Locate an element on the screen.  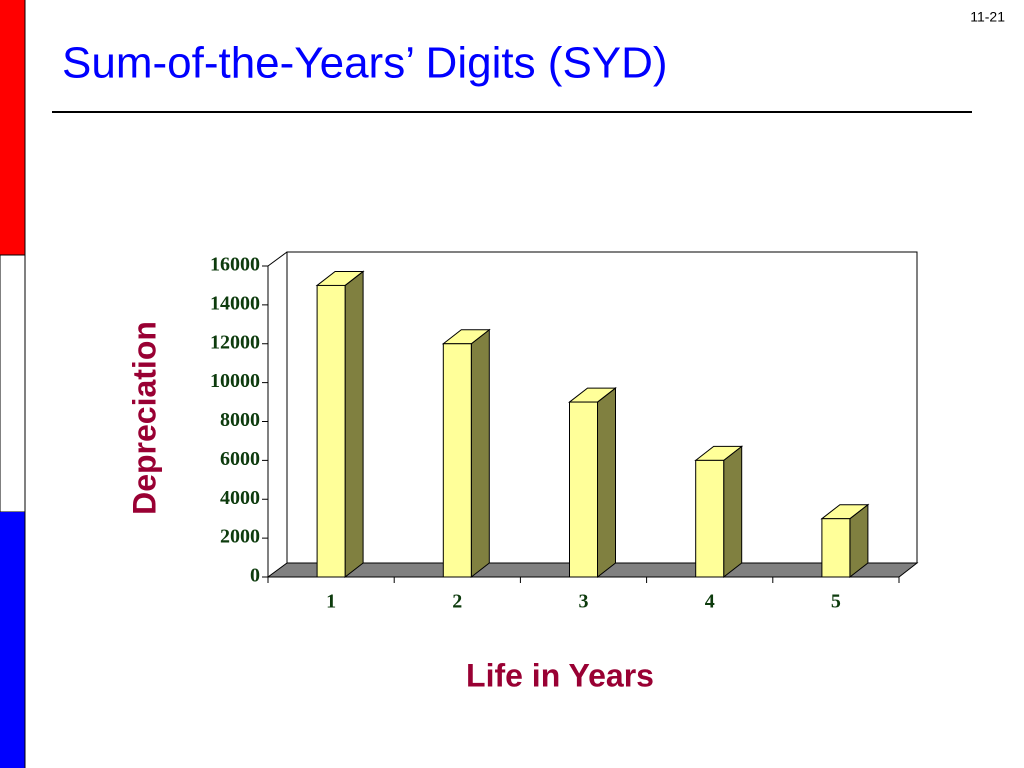
y-tick-label: 6000 is located at coordinates (240, 459).